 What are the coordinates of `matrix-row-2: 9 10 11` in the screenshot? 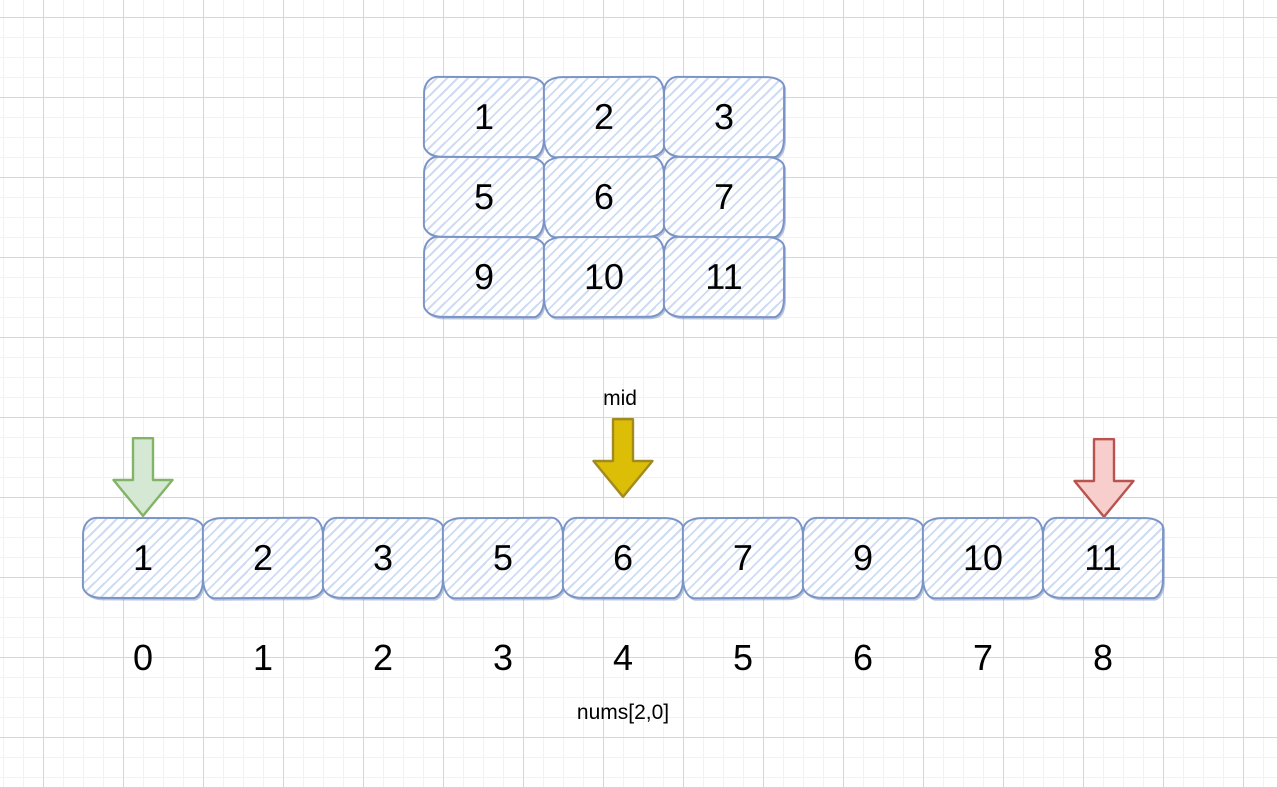 It's located at (604, 277).